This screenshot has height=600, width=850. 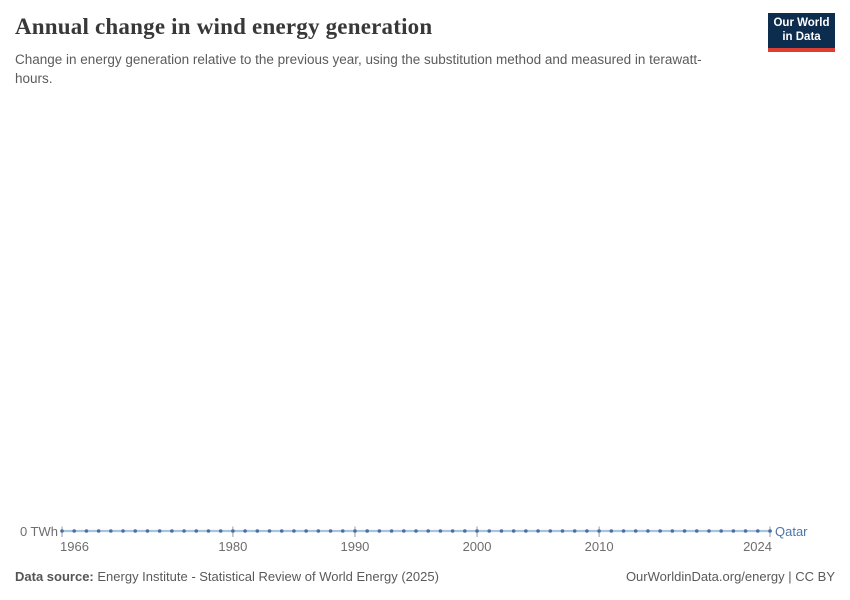 What do you see at coordinates (730, 576) in the screenshot?
I see `footer-link: OurWorldinData.org/energy | CC BY` at bounding box center [730, 576].